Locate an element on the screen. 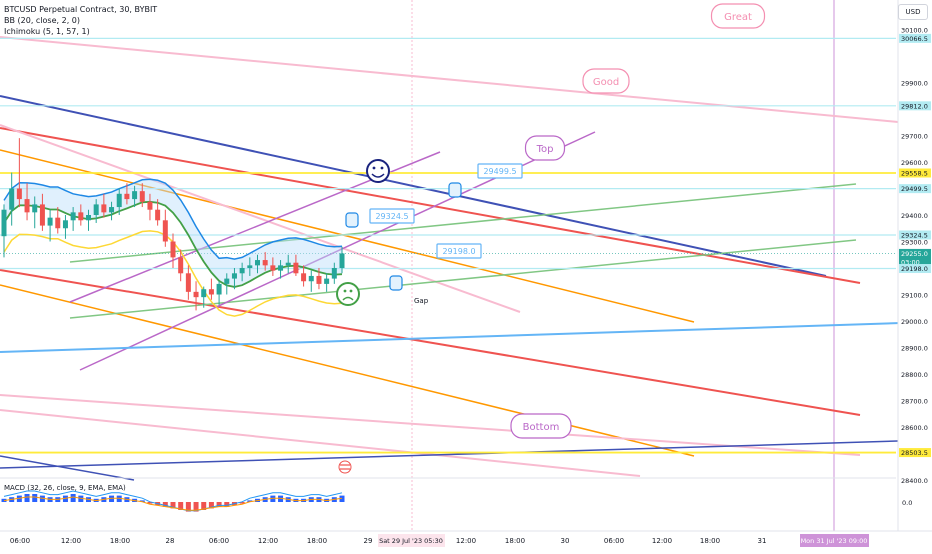  time-tick-label: 28 is located at coordinates (170, 541).